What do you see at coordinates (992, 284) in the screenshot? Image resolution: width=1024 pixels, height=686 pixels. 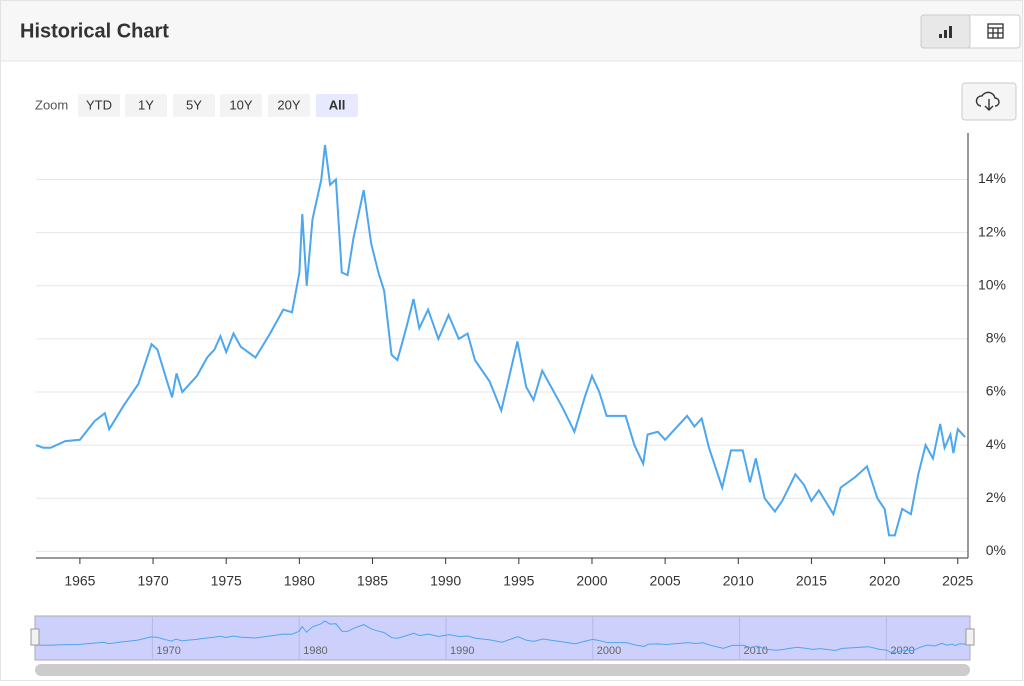 I see `y-tick-label: 10%` at bounding box center [992, 284].